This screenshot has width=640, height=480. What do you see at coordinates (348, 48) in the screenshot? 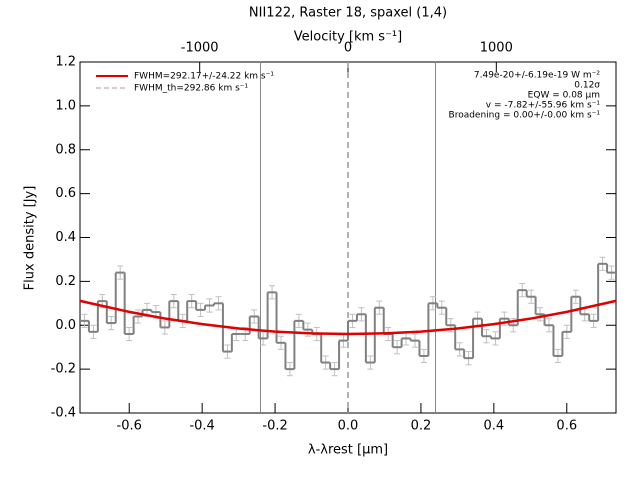
I see `x2-tick-label: 0` at bounding box center [348, 48].